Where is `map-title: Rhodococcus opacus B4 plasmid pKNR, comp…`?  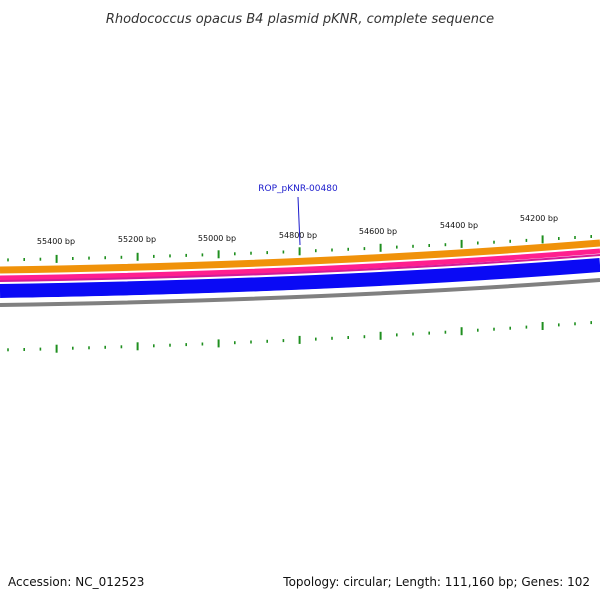
map-title: Rhodococcus opacus B4 plasmid pKNR, comp… is located at coordinates (300, 19).